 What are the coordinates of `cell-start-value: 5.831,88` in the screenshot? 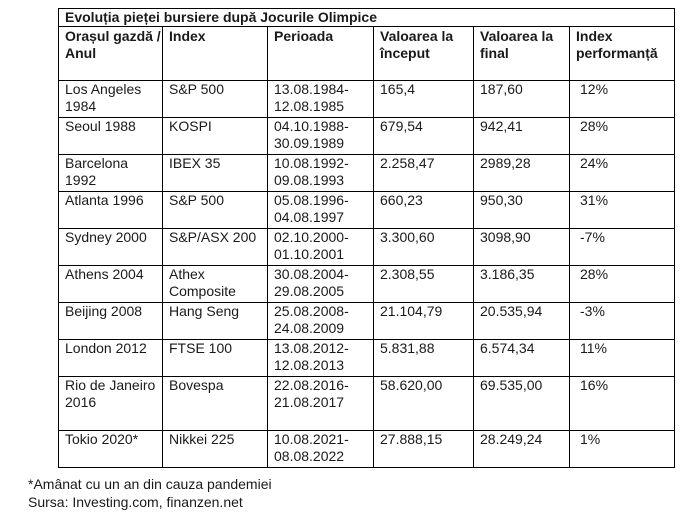 It's located at (423, 358).